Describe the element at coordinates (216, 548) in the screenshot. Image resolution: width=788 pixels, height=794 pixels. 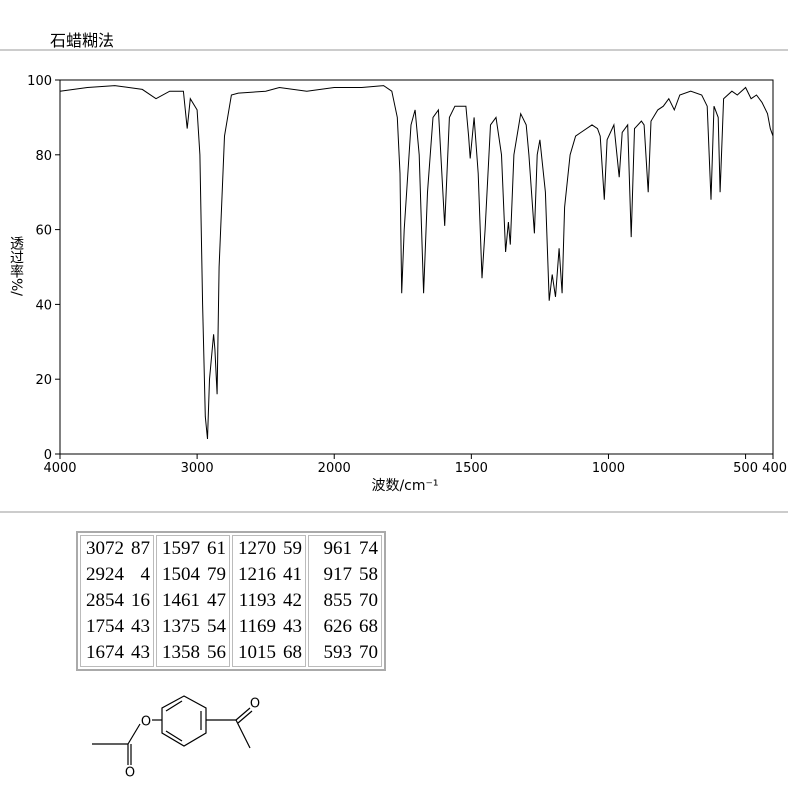
I see `transmittance: 61` at that location.